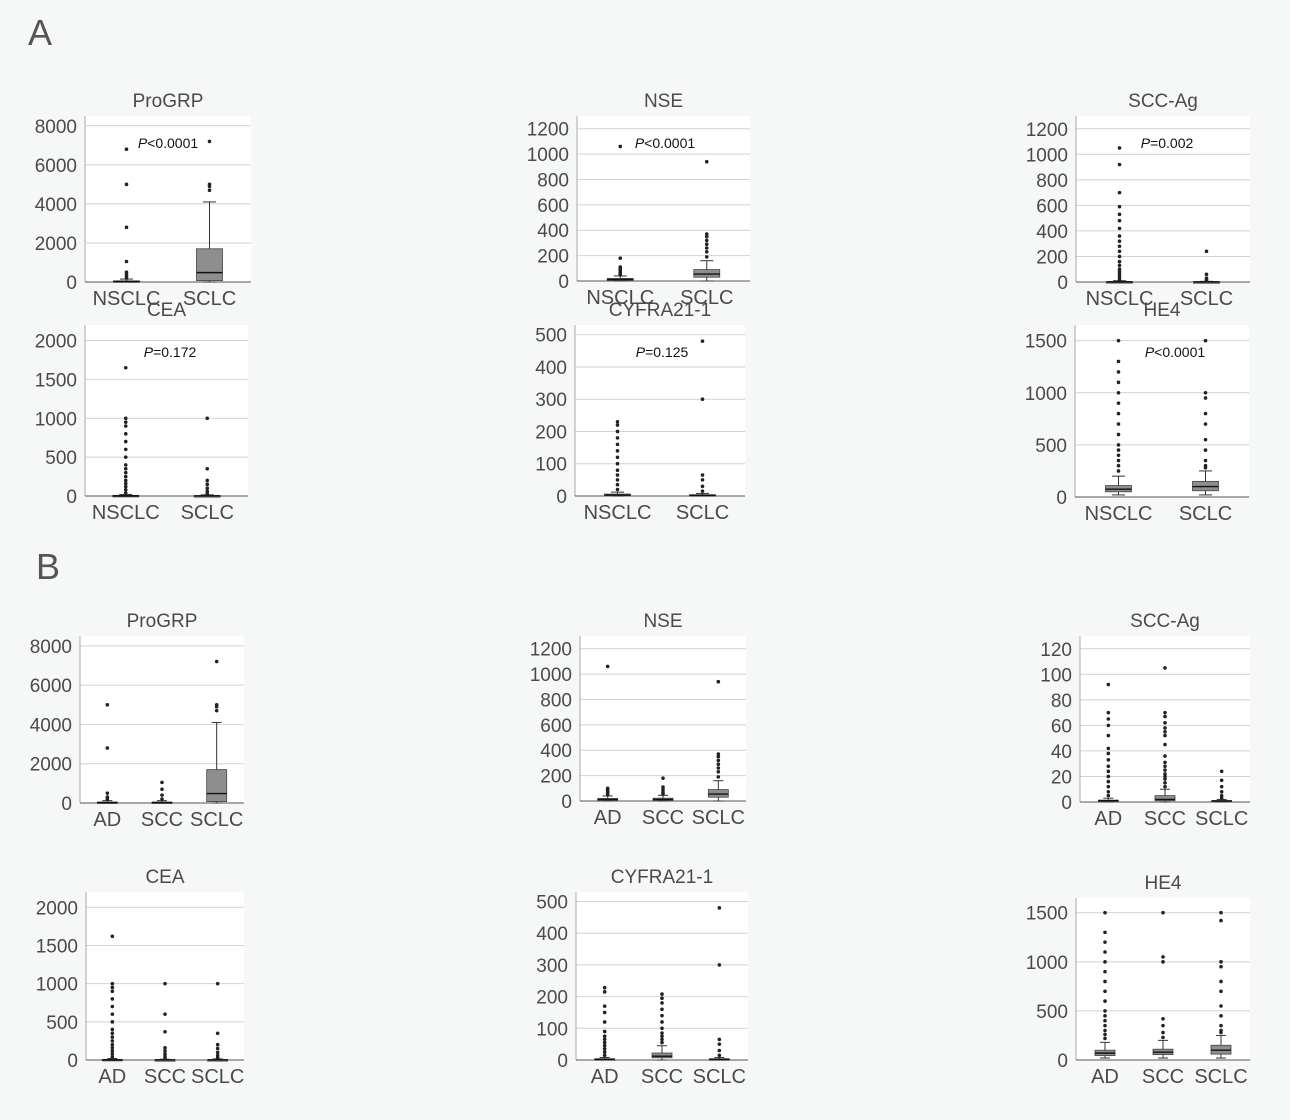 The image size is (1290, 1120). I want to click on y-tick-label: 1500, so click(57, 946).